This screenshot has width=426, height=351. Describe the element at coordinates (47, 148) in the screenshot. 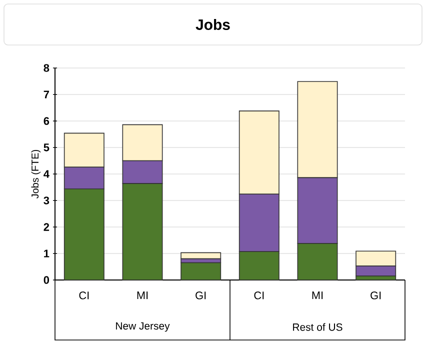

I see `y-tick-label: 5` at that location.